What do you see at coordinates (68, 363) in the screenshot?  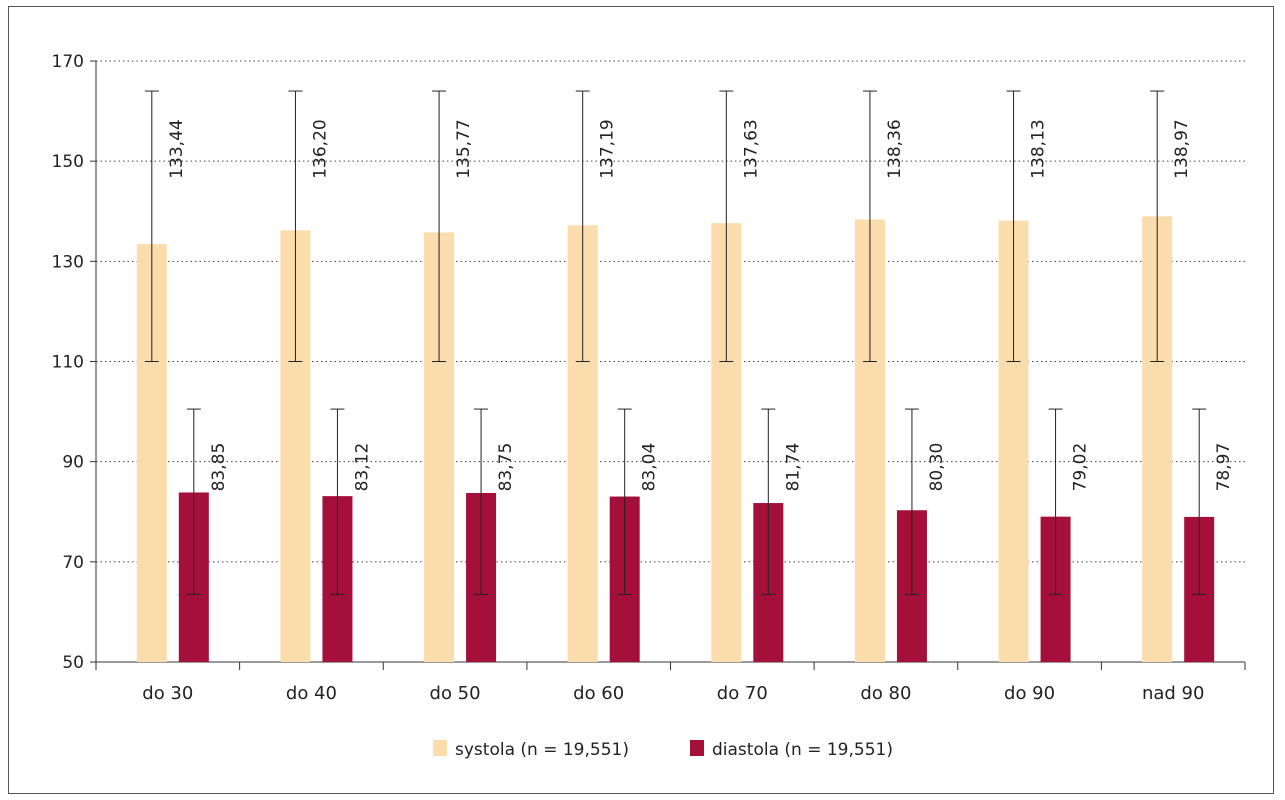 I see `y-tick-label: 110` at bounding box center [68, 363].